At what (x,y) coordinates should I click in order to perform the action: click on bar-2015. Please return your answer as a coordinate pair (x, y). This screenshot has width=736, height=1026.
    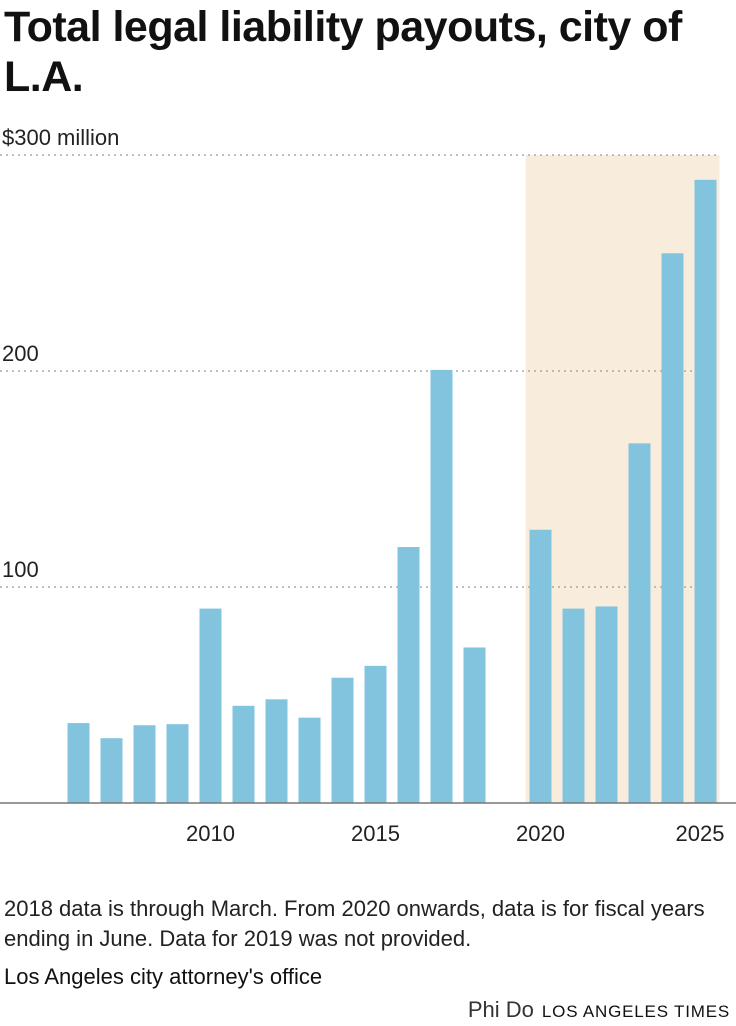
    Looking at the image, I should click on (375, 734).